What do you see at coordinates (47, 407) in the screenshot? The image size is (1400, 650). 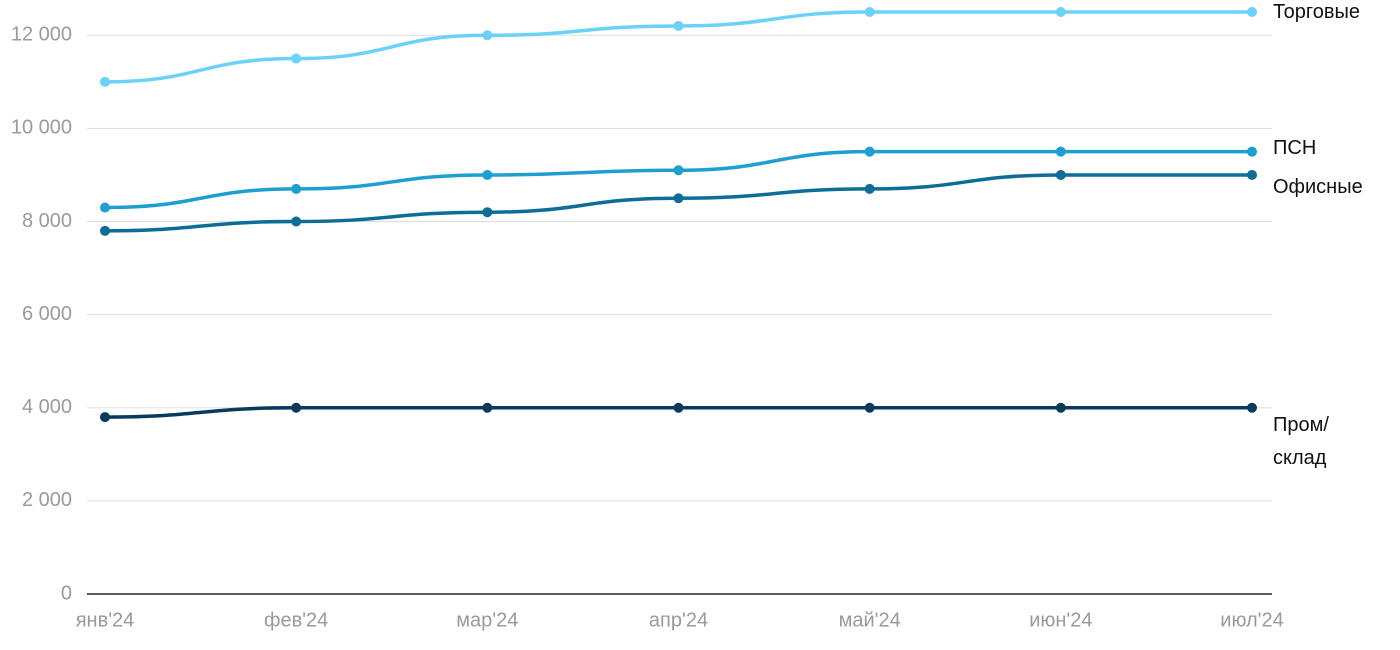 I see `y-tick-label: 4 000` at bounding box center [47, 407].